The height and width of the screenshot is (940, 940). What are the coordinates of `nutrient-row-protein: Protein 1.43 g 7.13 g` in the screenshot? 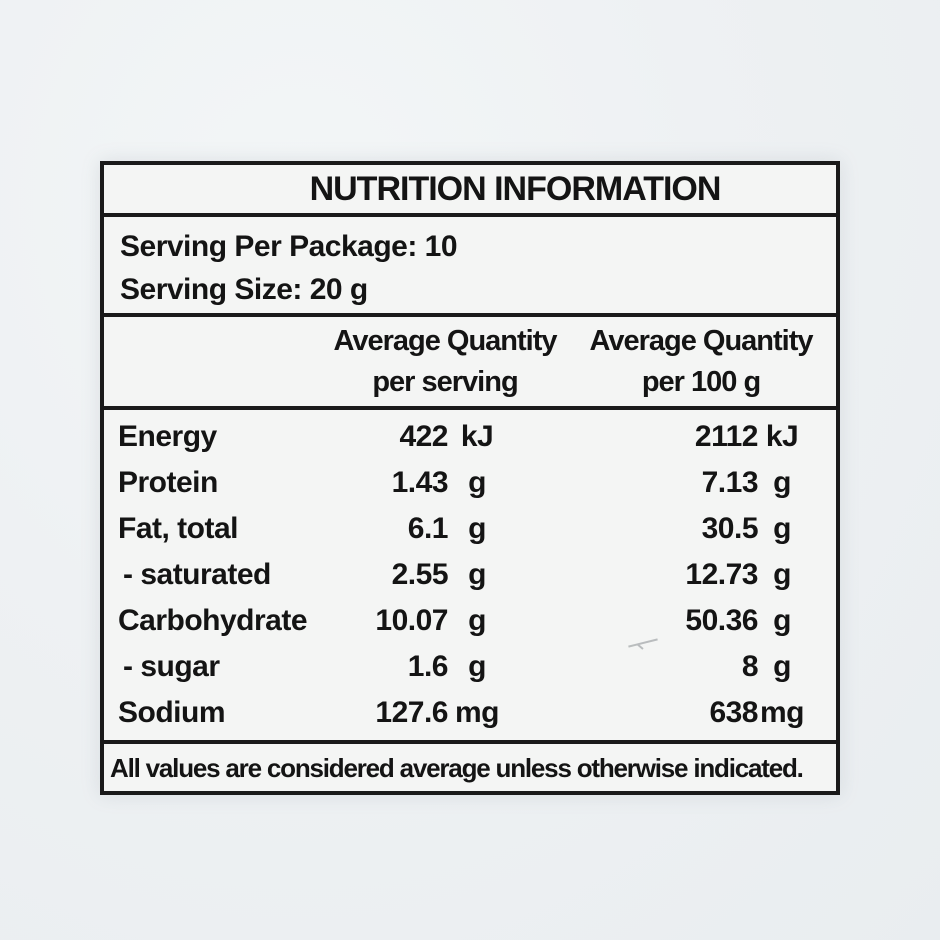 It's located at (470, 483).